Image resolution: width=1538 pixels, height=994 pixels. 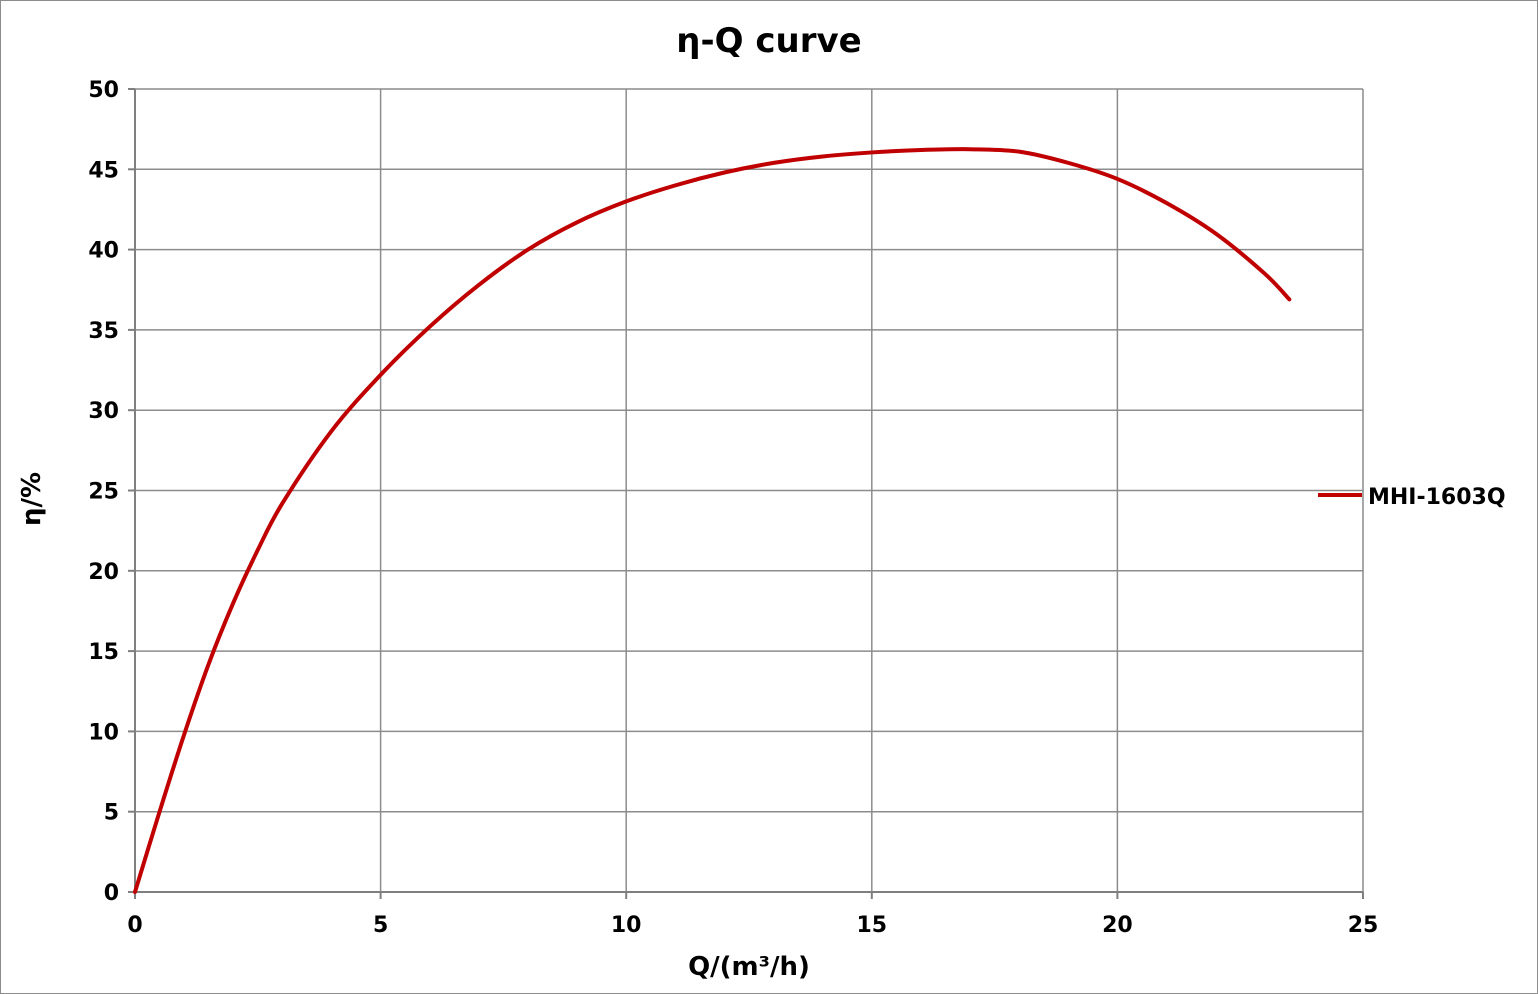 I want to click on x-axis-label: Q/(m³/h), so click(x=749, y=967).